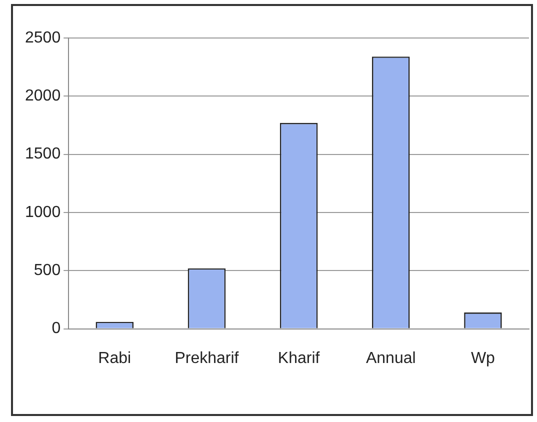 This screenshot has width=537, height=422. What do you see at coordinates (43, 96) in the screenshot?
I see `y-tick-label: 2000` at bounding box center [43, 96].